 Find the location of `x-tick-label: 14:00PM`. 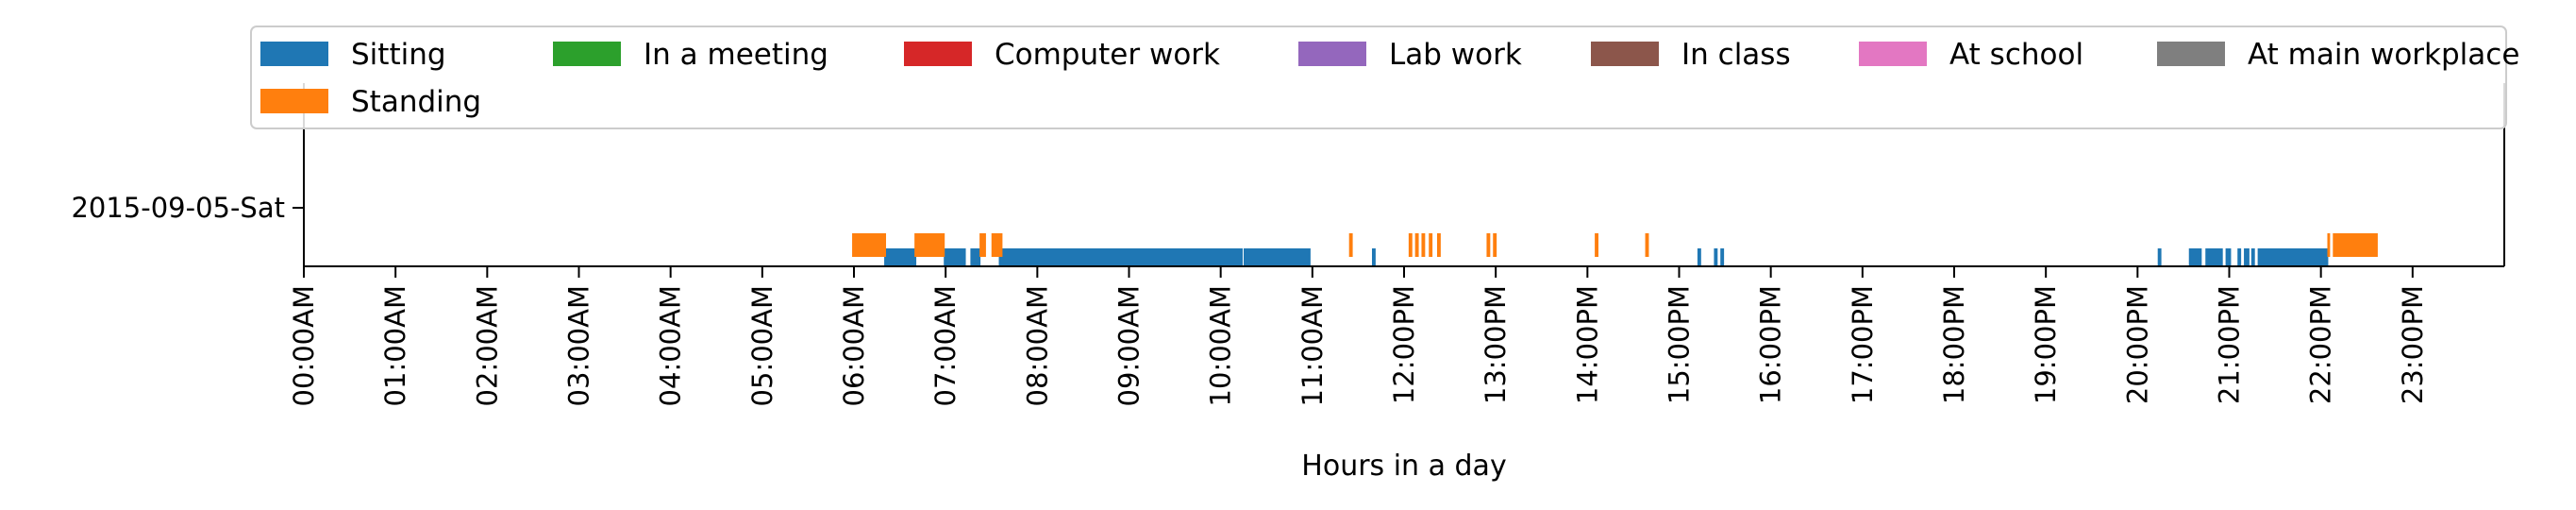

x-tick-label: 14:00PM is located at coordinates (1587, 344).